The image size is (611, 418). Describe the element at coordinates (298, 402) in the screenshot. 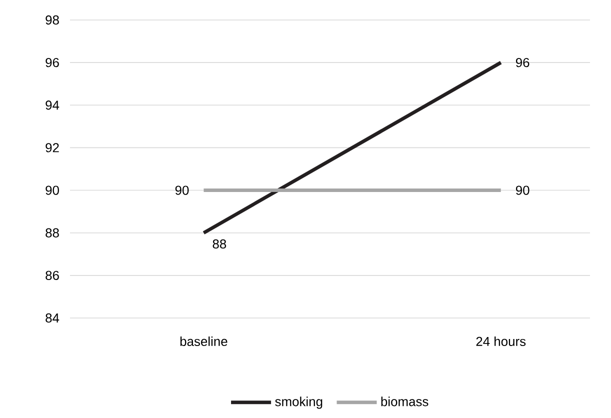

I see `legend-label: smoking` at that location.